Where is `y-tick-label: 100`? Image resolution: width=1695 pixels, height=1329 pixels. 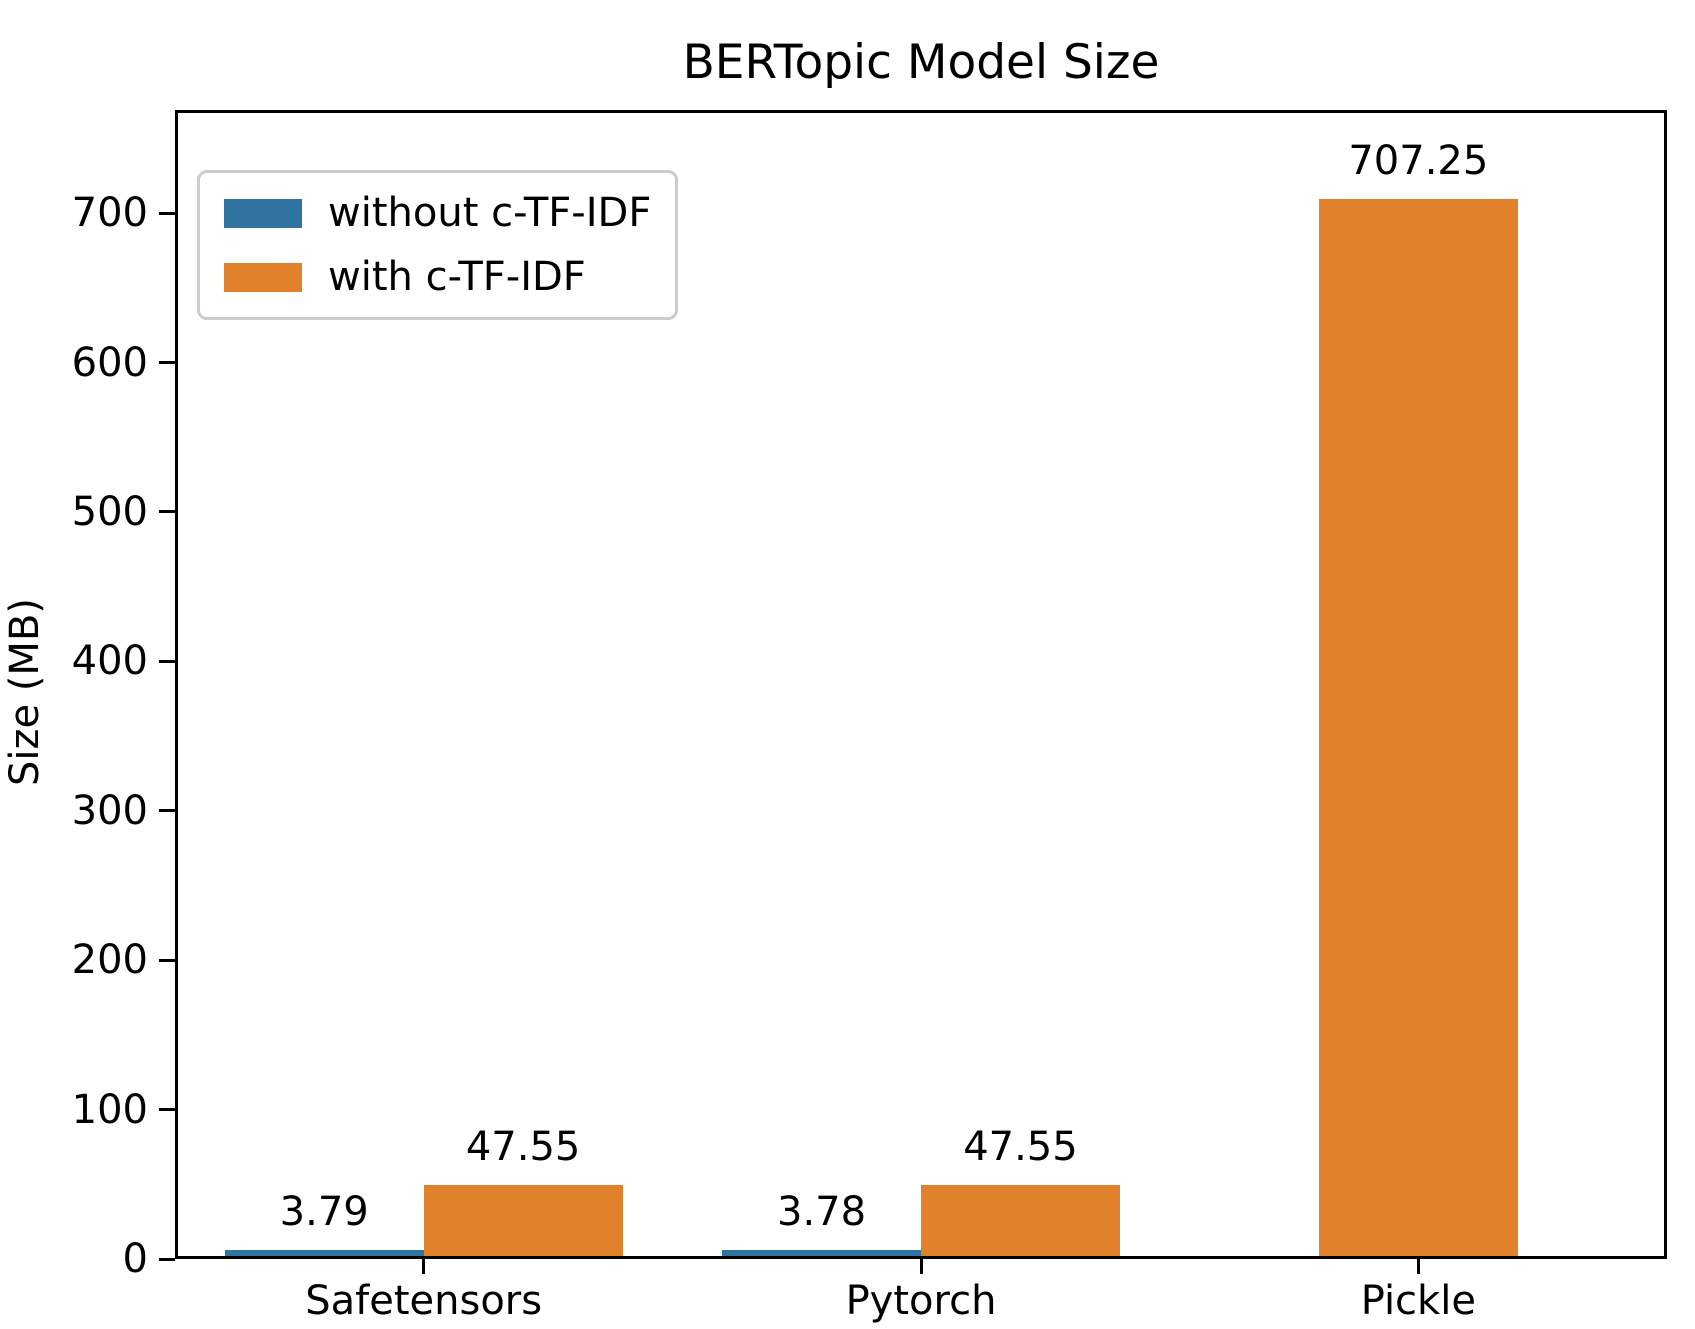
y-tick-label: 100 is located at coordinates (109, 1109).